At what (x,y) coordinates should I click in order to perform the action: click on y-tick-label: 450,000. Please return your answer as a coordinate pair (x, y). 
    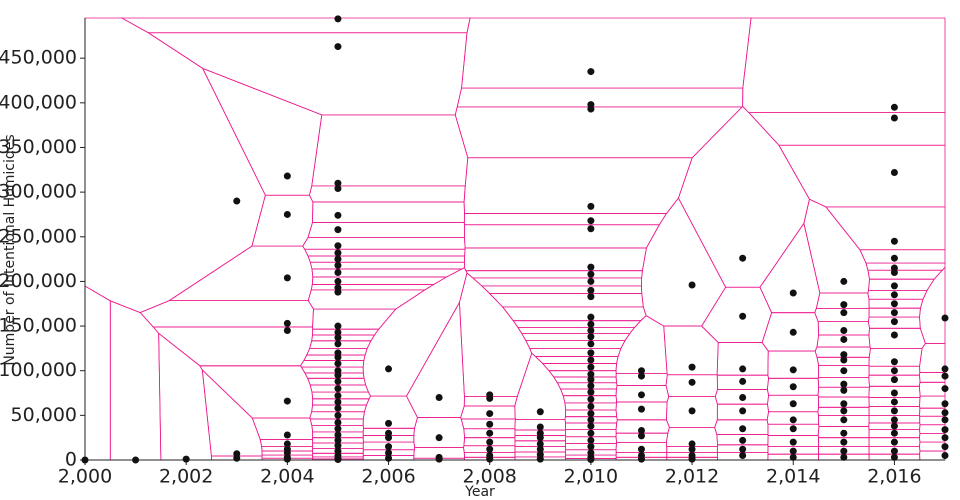
    Looking at the image, I should click on (38, 58).